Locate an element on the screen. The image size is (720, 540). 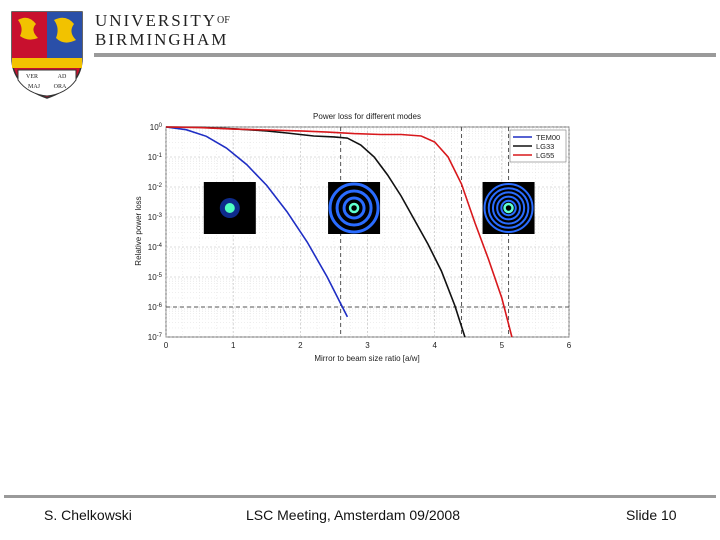
y-tick-label: 10-6 is located at coordinates (155, 307).